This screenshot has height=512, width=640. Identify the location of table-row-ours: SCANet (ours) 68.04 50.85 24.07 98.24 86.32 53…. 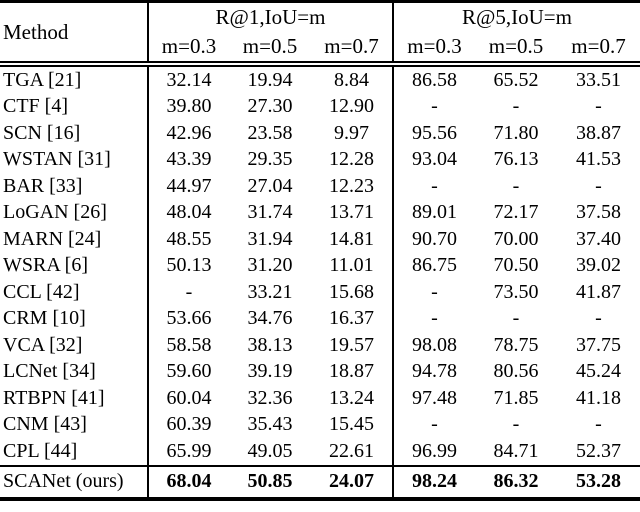
(320, 481).